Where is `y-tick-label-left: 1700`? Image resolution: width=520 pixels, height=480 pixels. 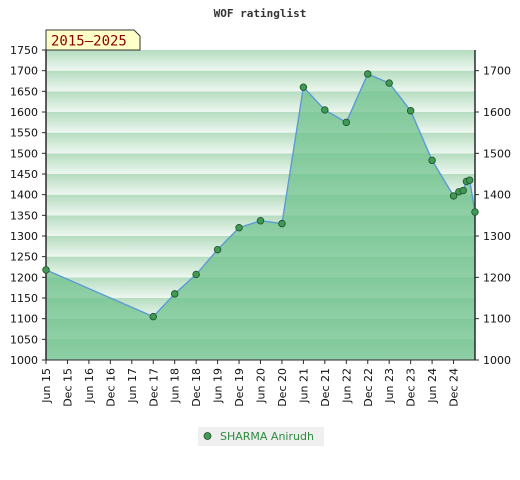
y-tick-label-left: 1700 is located at coordinates (24, 71).